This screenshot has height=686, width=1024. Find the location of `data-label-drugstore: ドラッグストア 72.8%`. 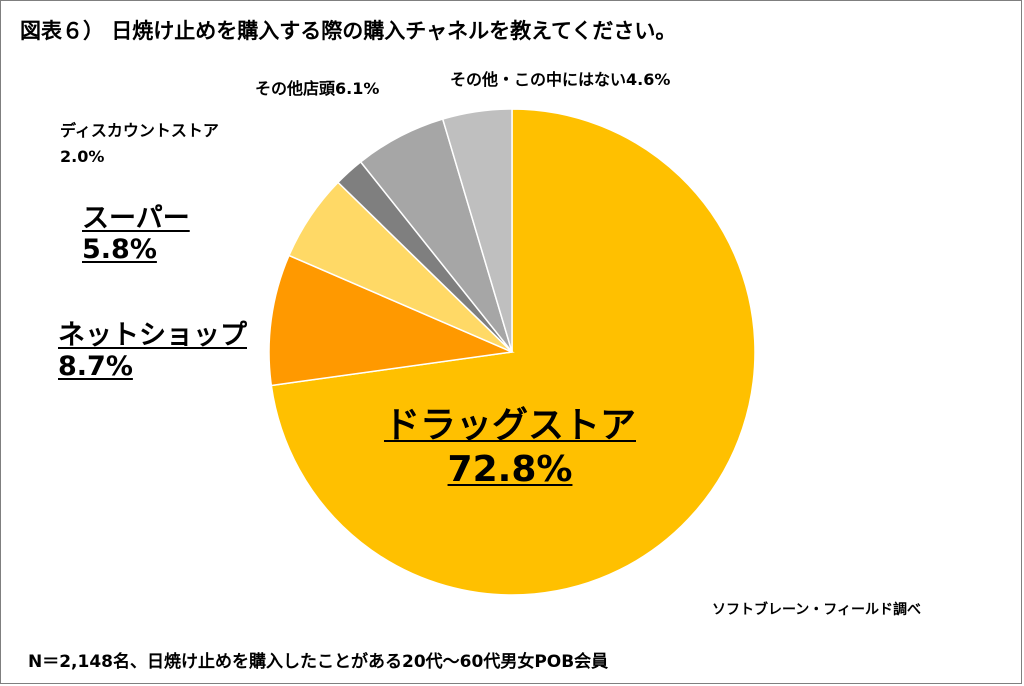

data-label-drugstore: ドラッグストア 72.8% is located at coordinates (510, 448).